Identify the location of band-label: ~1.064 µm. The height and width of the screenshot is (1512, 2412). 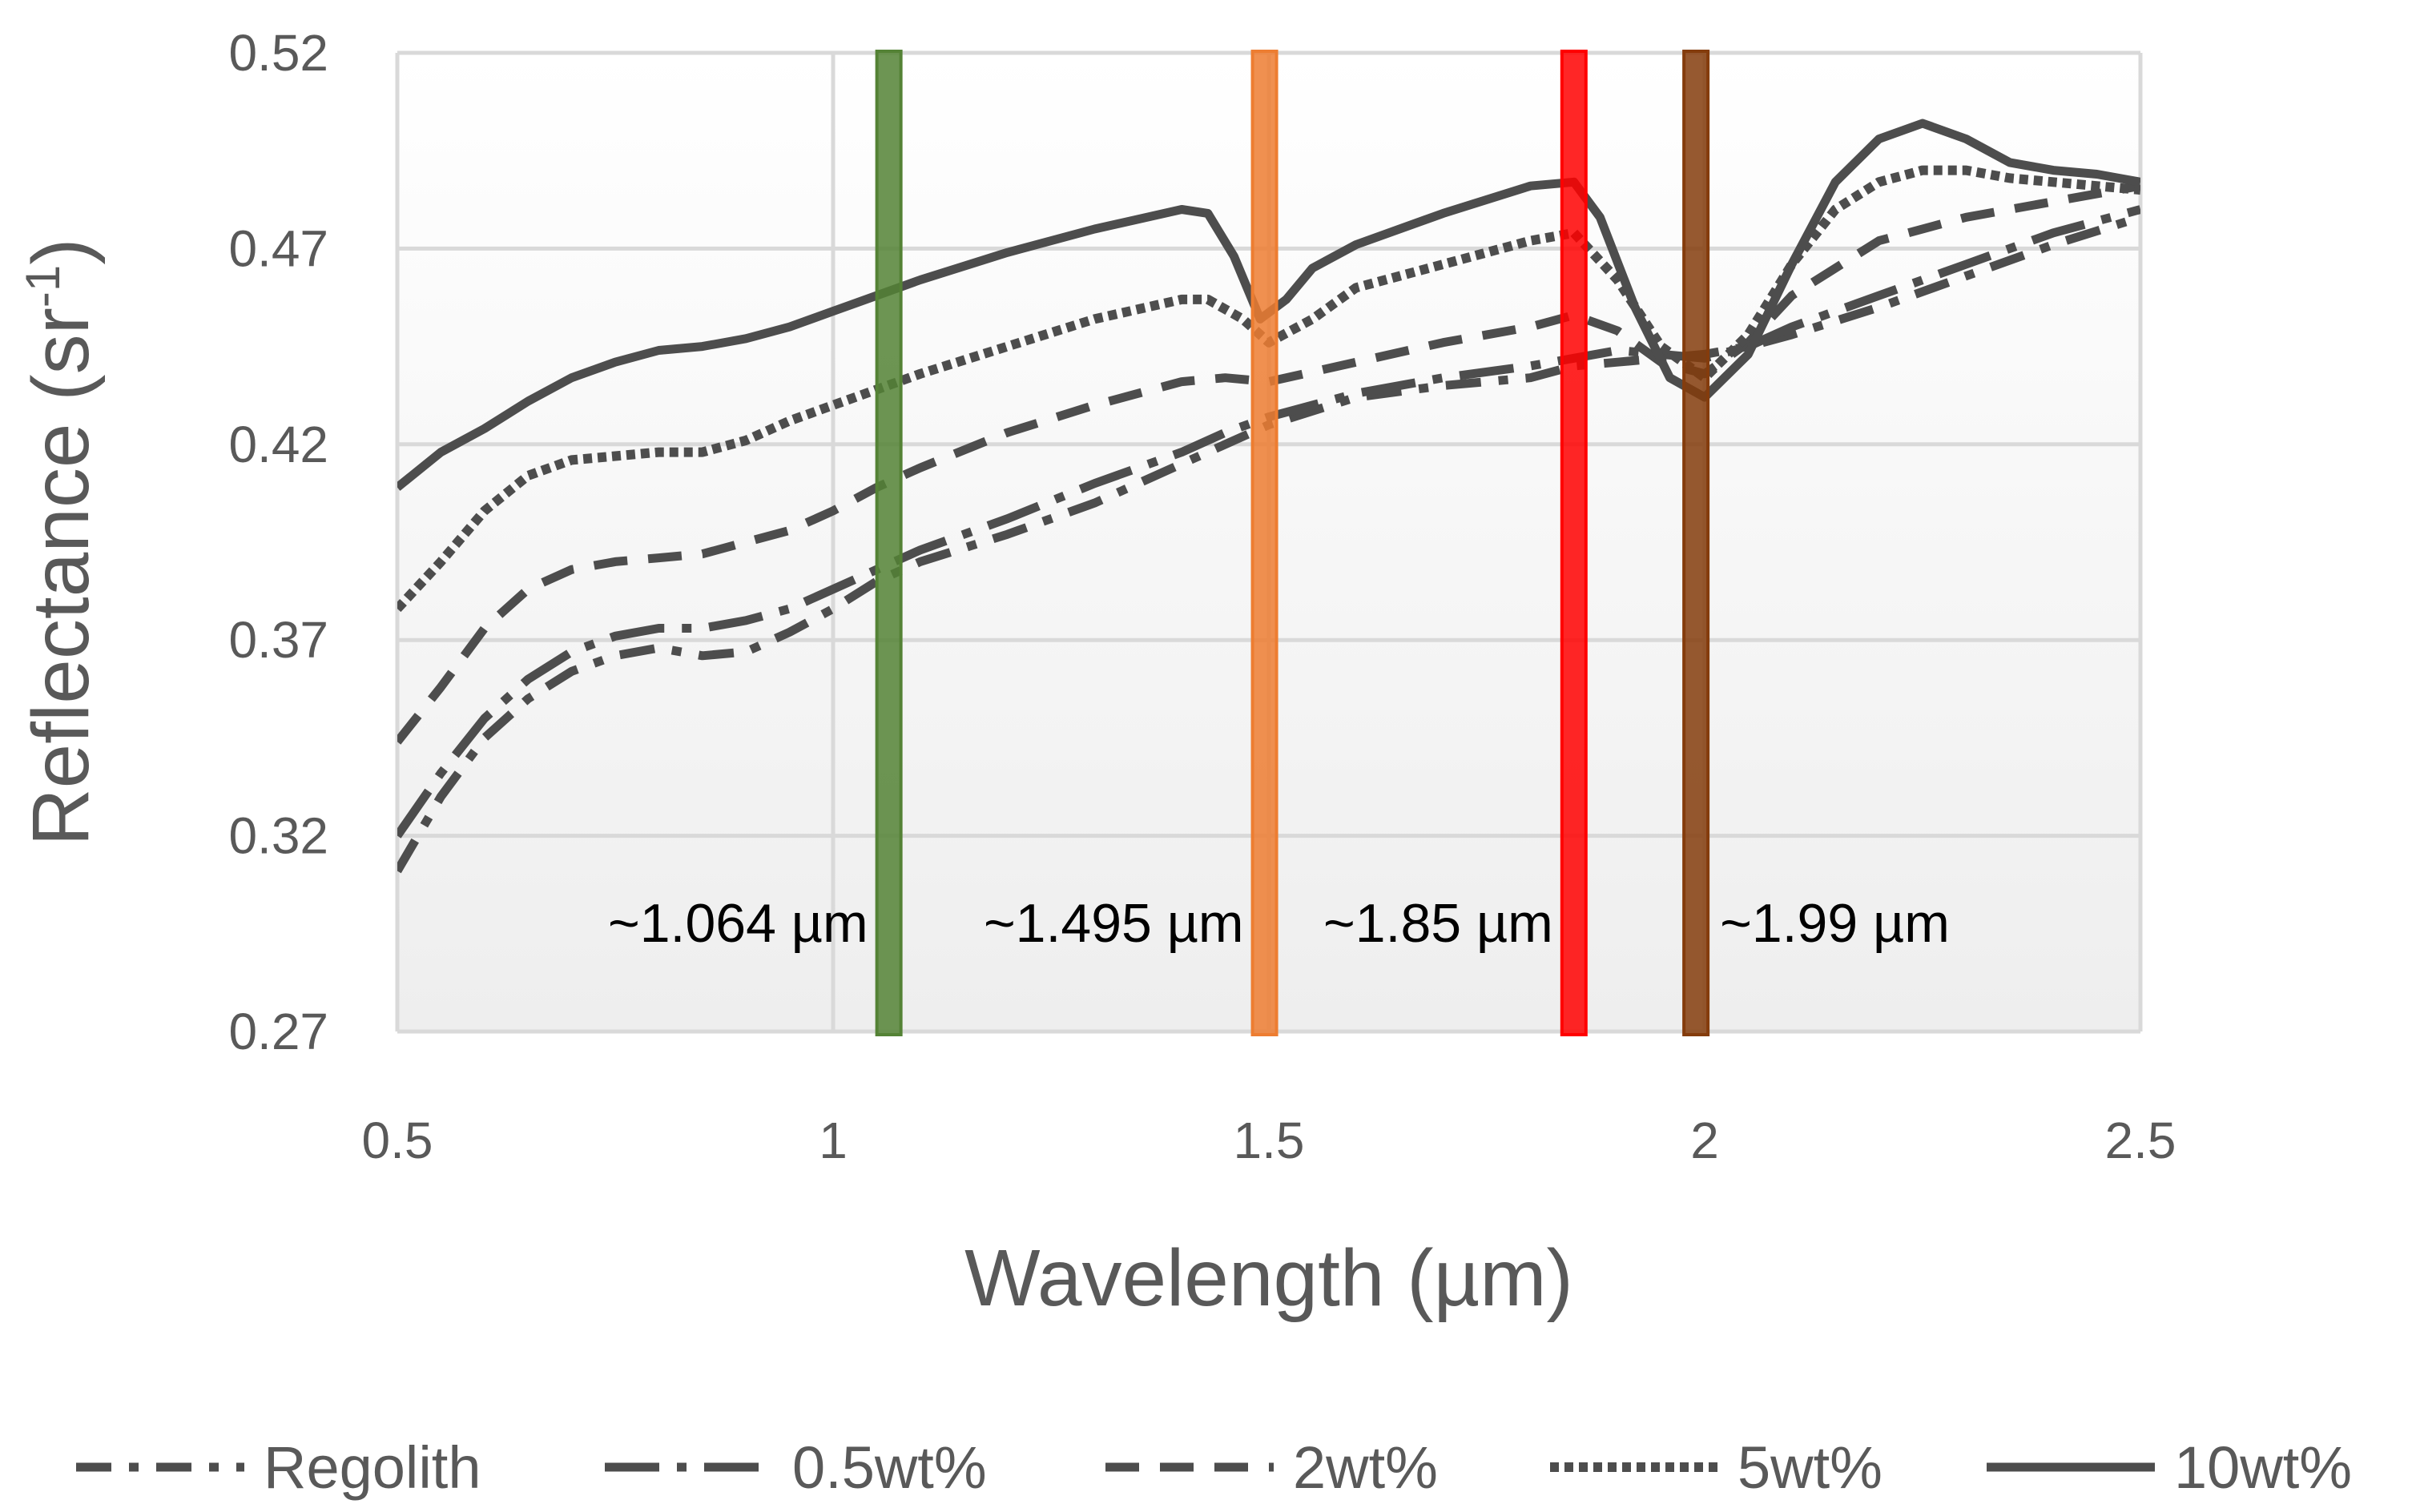
(738, 923).